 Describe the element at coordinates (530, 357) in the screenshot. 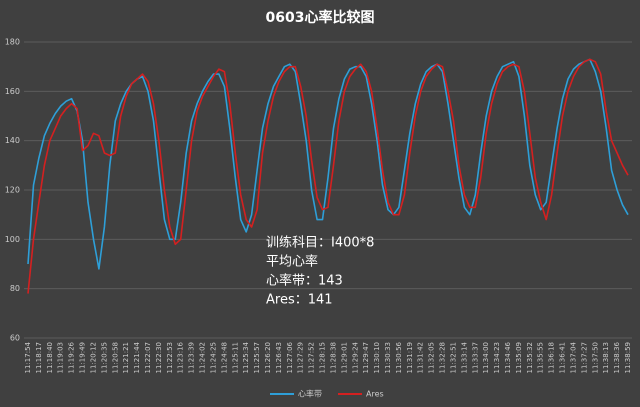

I see `x-tick-label: 11:35:32` at that location.